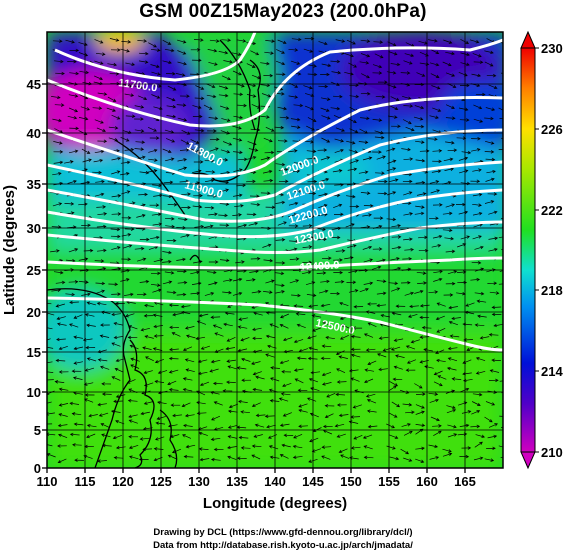 This screenshot has width=566, height=554. Describe the element at coordinates (351, 481) in the screenshot. I see `x-tick-label: 150` at that location.